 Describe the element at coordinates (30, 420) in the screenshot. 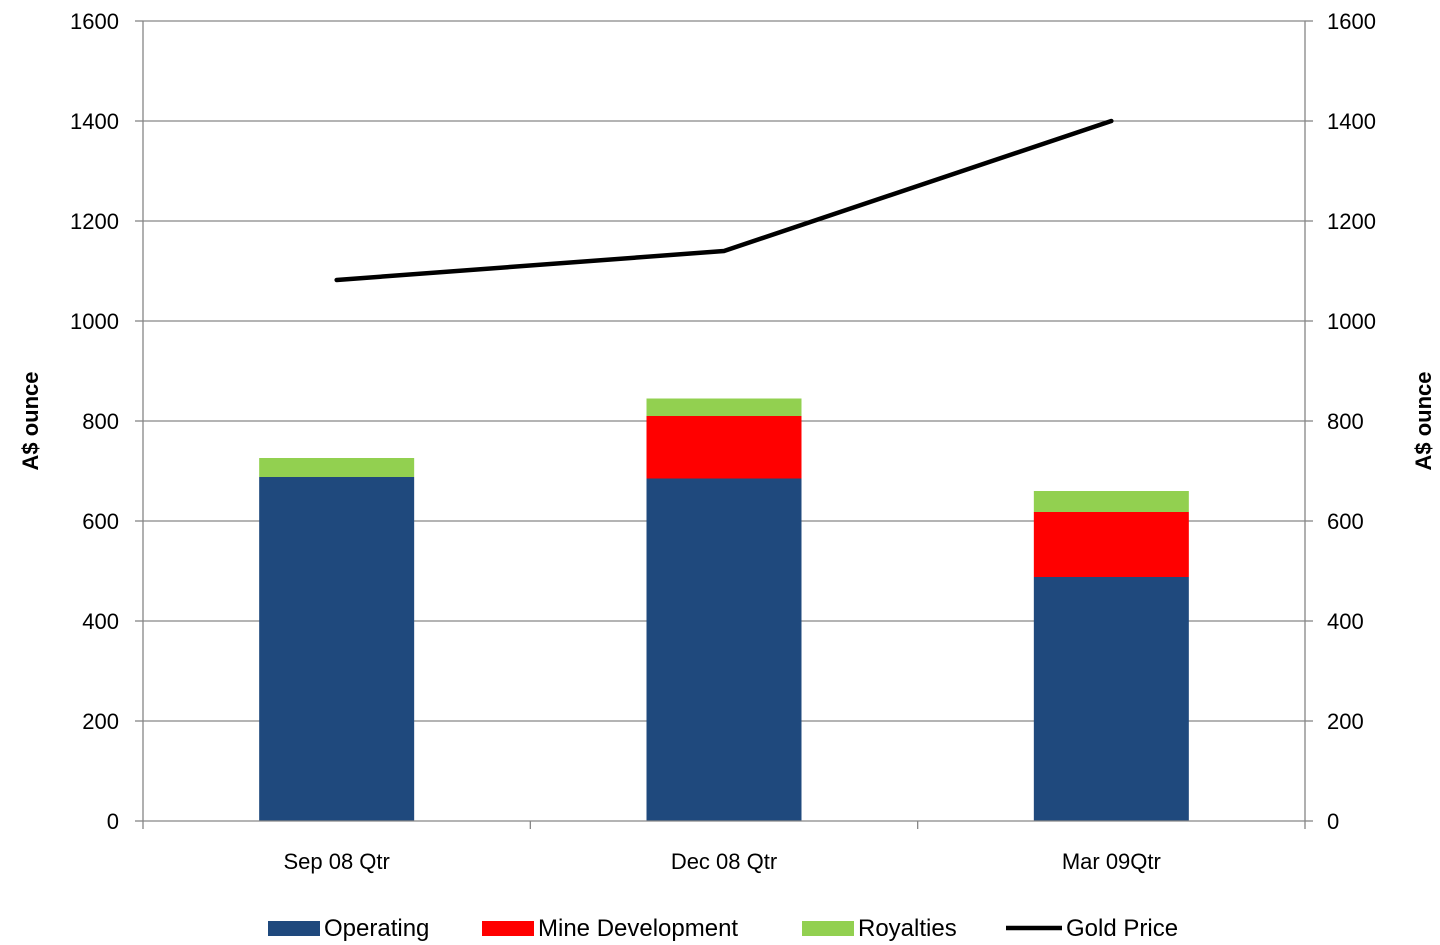

I see `y-axis-label-left: A$ ounce` at that location.